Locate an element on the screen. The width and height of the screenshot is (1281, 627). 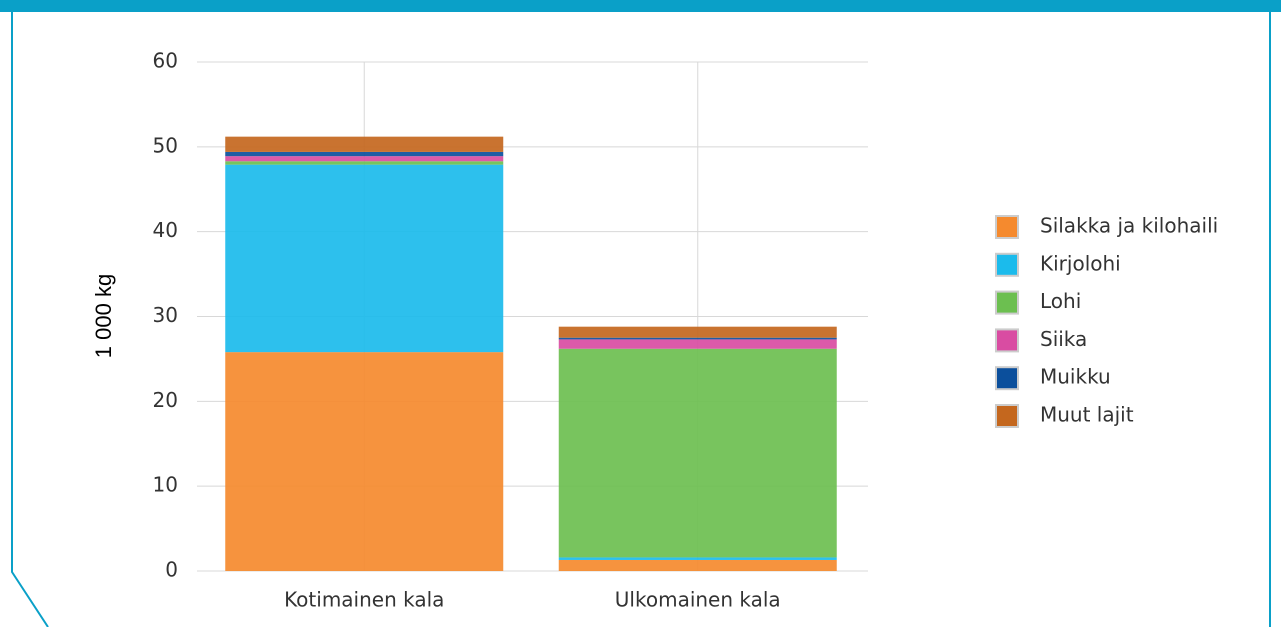
legend-label: Muut lajit is located at coordinates (1087, 415).